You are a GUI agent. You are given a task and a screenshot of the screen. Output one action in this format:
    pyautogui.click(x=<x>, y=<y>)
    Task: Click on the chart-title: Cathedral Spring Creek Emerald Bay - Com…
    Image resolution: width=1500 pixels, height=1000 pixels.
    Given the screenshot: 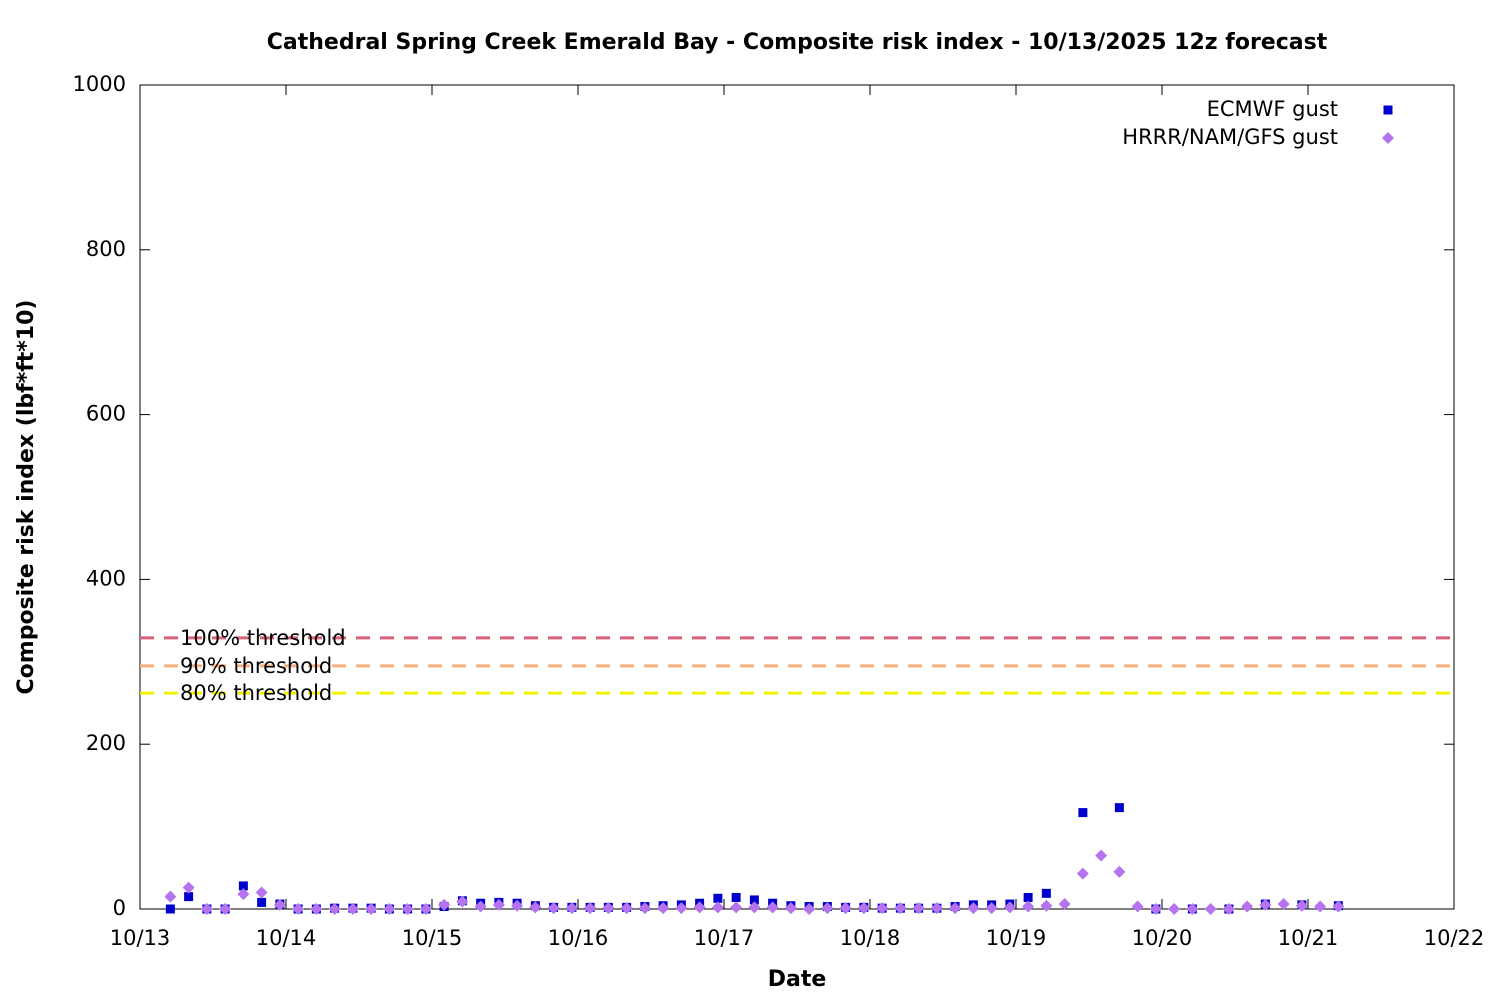 What is the action you would take?
    pyautogui.click(x=797, y=42)
    